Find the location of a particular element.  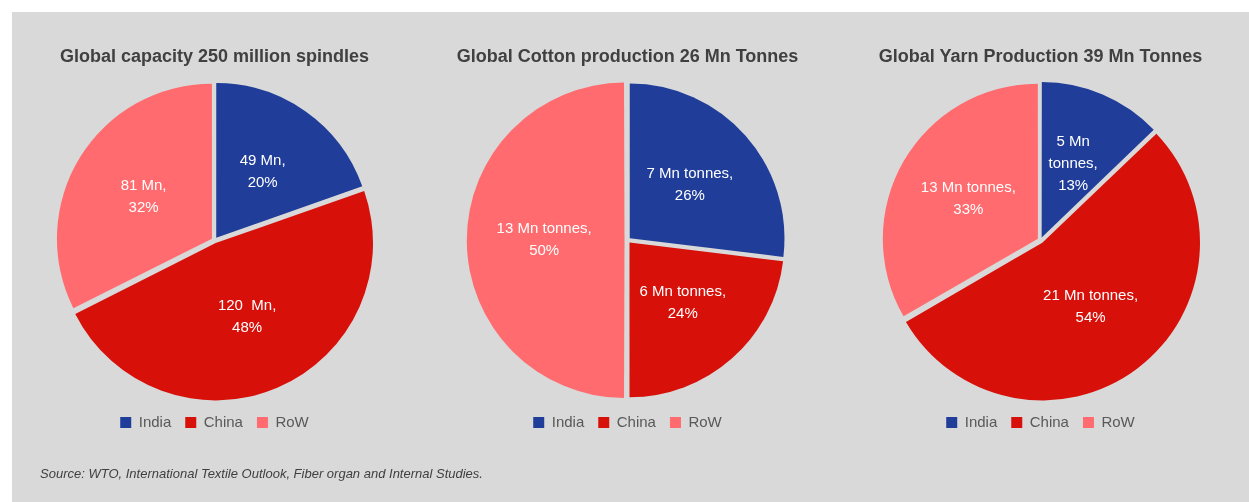

data-label: 6 Mn tonnes, 24% is located at coordinates (683, 301).